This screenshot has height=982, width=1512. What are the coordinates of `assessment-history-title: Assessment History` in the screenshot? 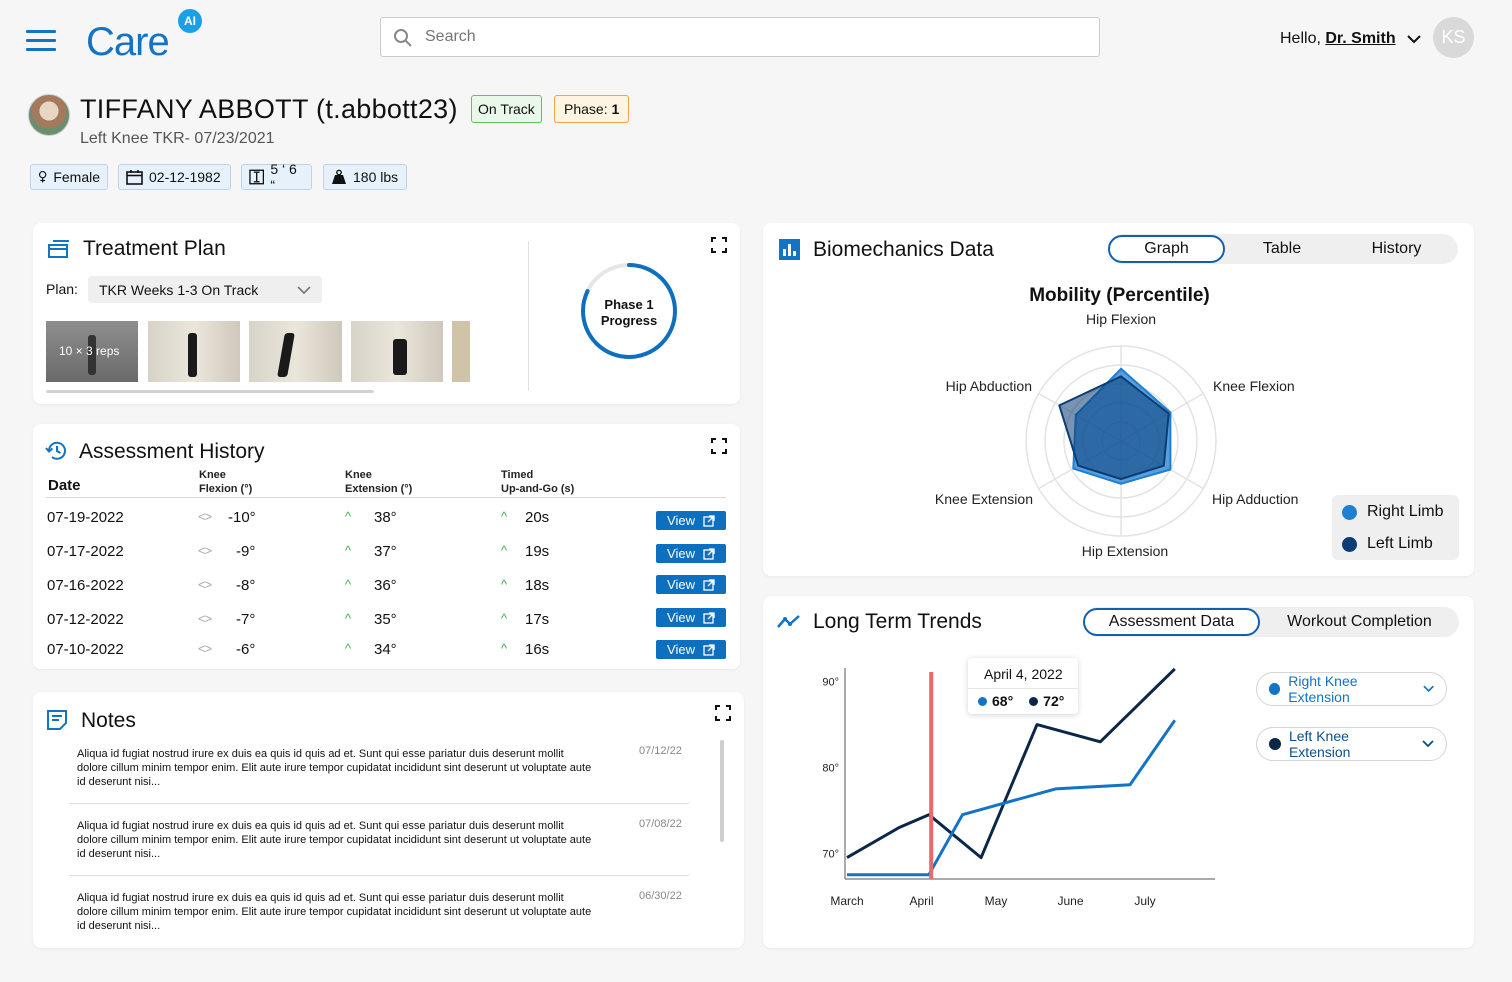 It's located at (172, 451).